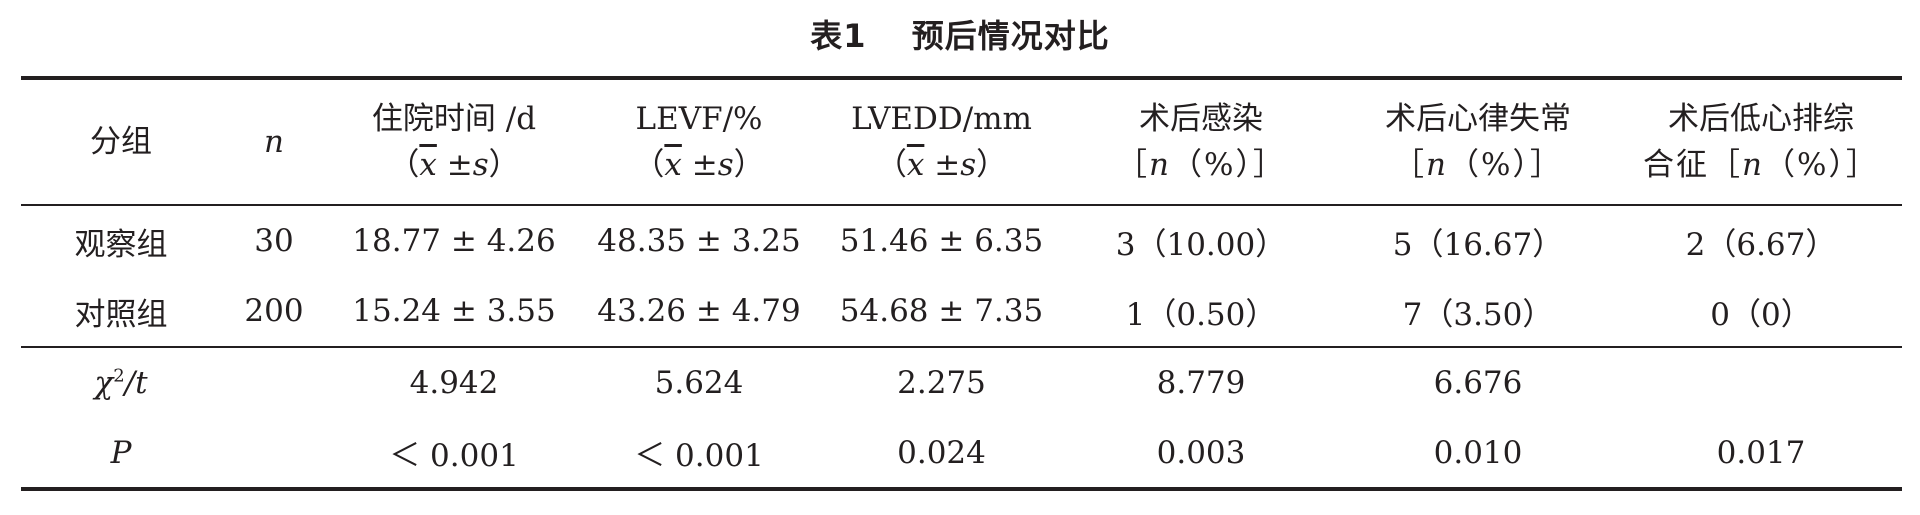  I want to click on header-levf: LEVF/% （x ±s）, so click(699, 141).